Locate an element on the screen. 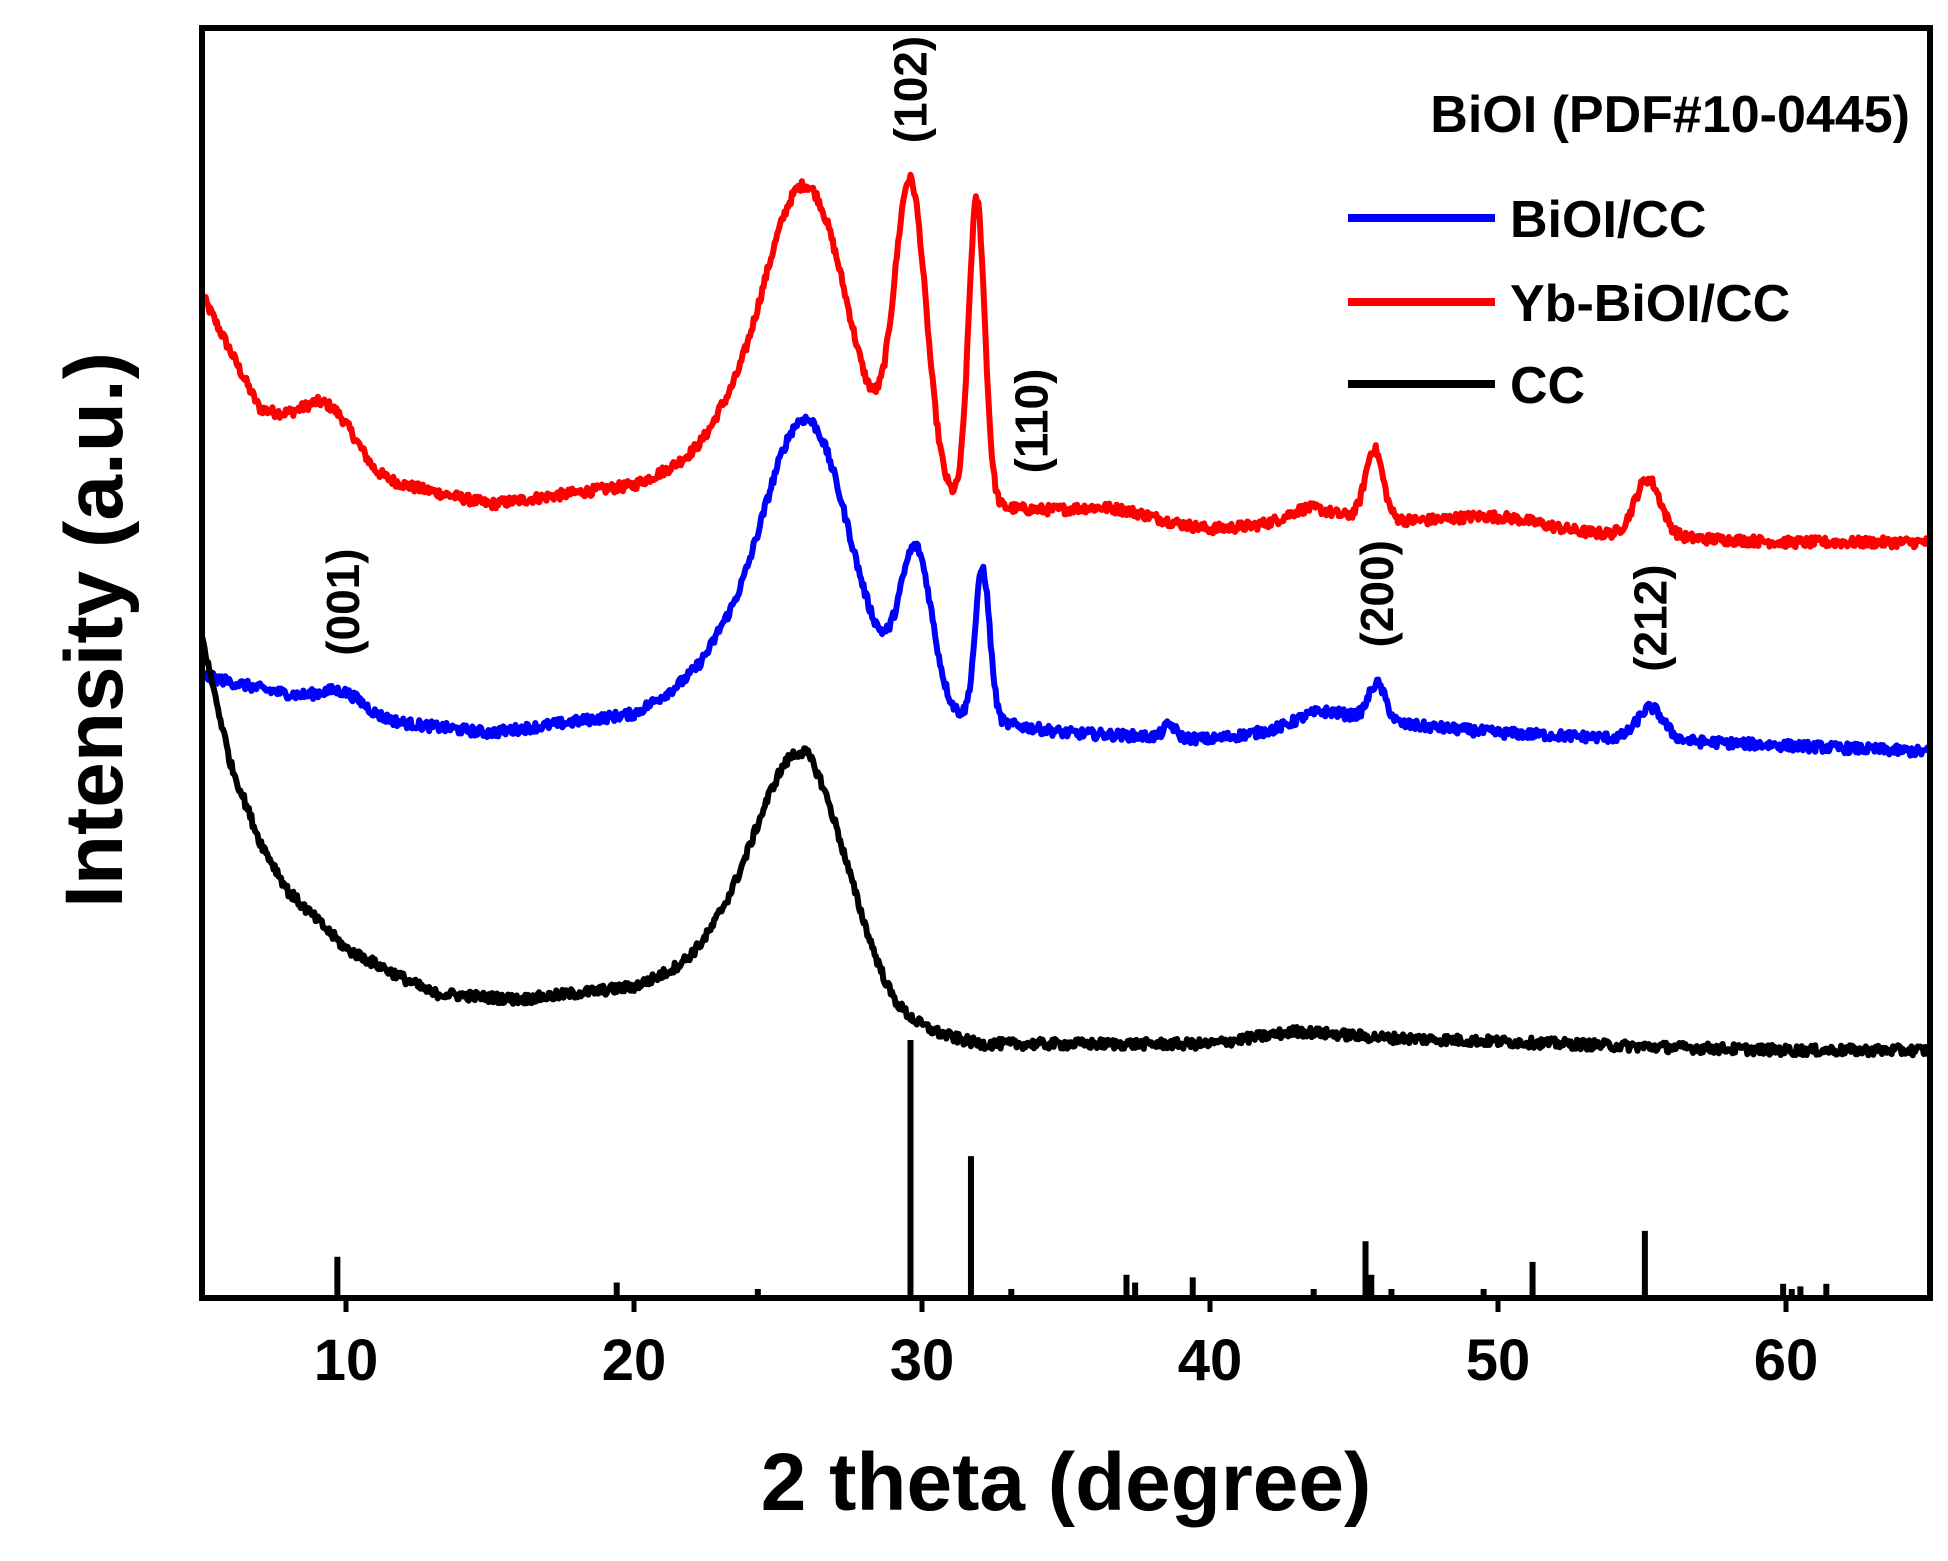 The image size is (1948, 1561). legend-label-bioi-cc: BiOI/CC is located at coordinates (1608, 220).